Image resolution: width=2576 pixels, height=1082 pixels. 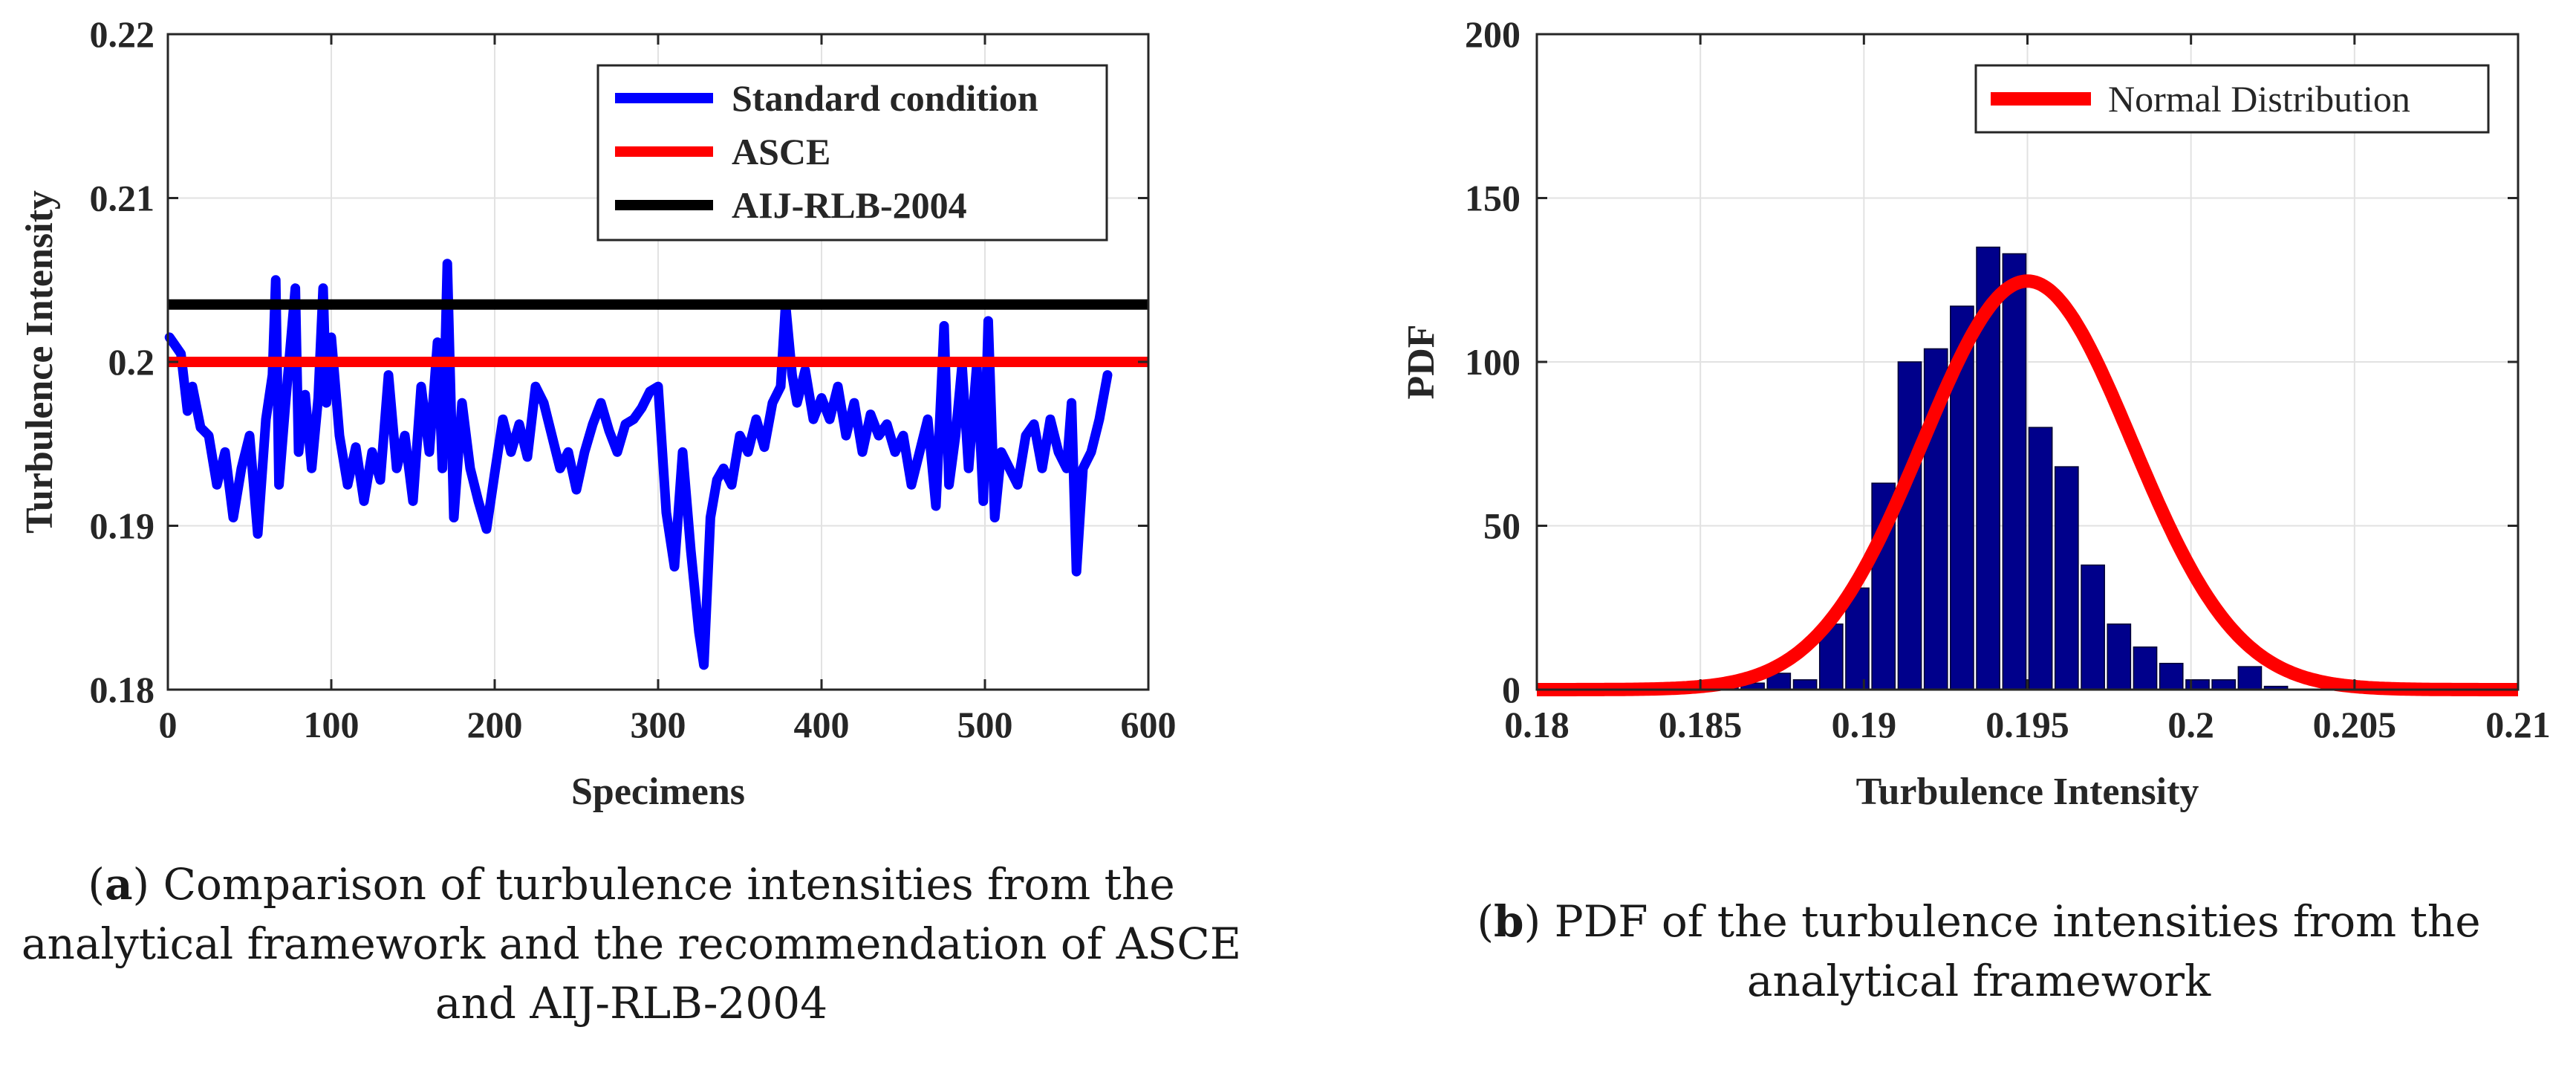 I want to click on chart-b-y-tick-label: 0, so click(x=1511, y=689).